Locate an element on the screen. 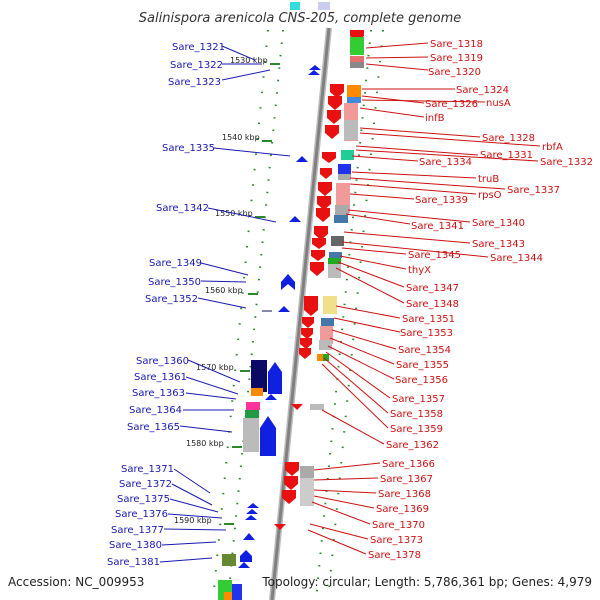  right-gene-label: Sare_1351 is located at coordinates (428, 319).